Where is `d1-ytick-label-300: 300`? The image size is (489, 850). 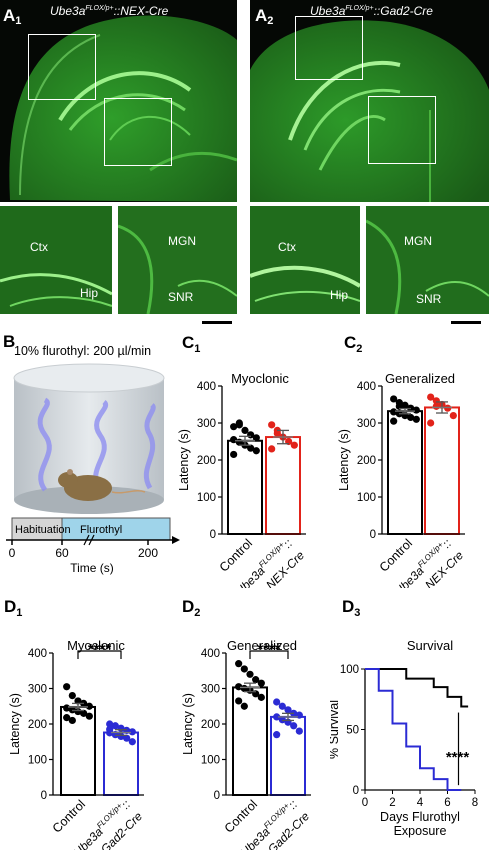
d1-ytick-label-300: 300 is located at coordinates (37, 690).